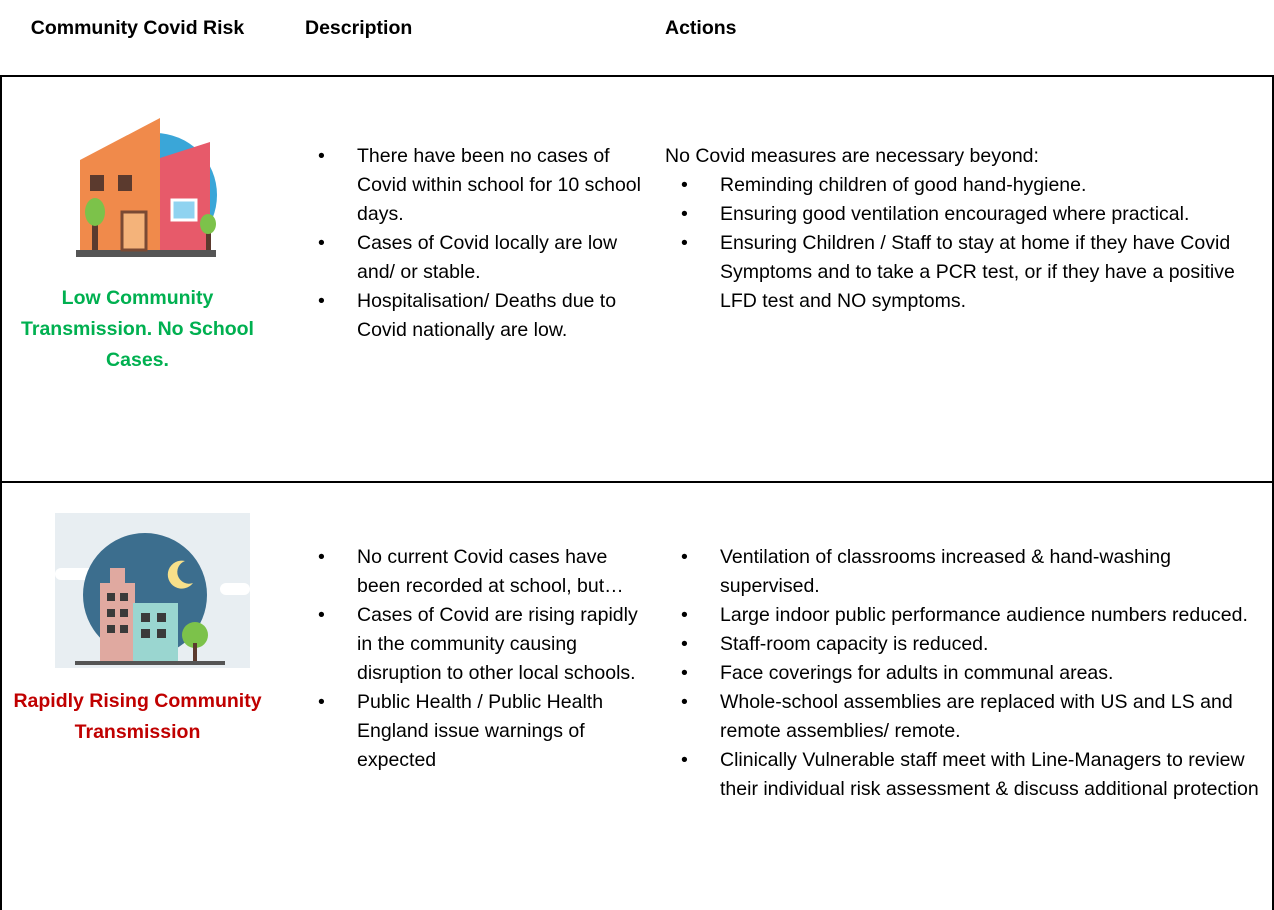 Image resolution: width=1274 pixels, height=910 pixels. What do you see at coordinates (152, 590) in the screenshot?
I see `city-icon` at bounding box center [152, 590].